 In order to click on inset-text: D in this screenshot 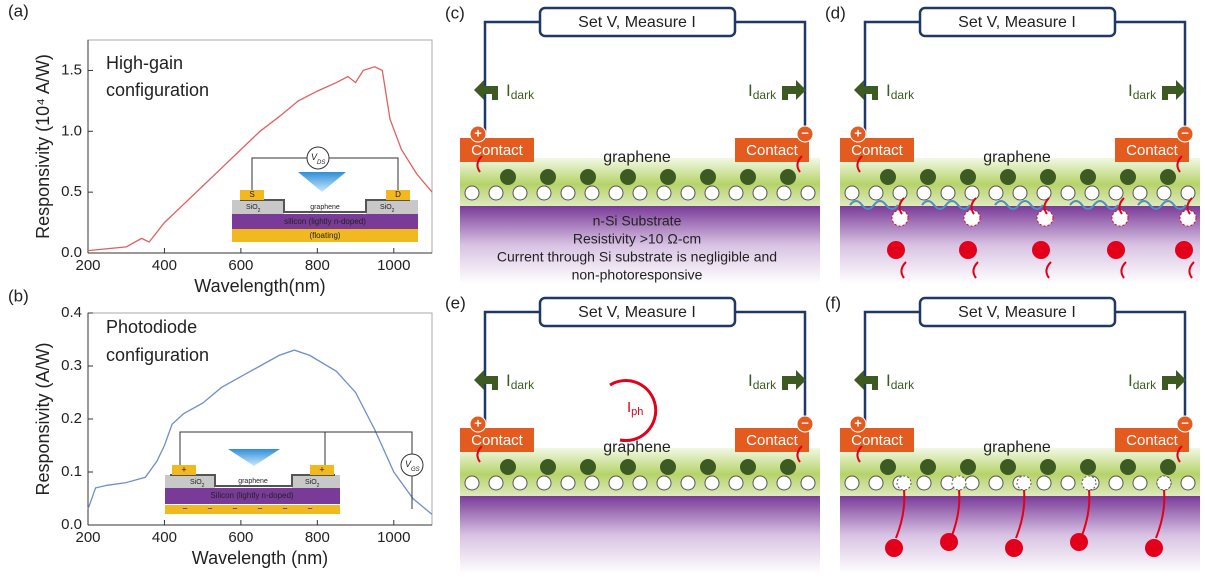, I will do `click(398, 194)`.